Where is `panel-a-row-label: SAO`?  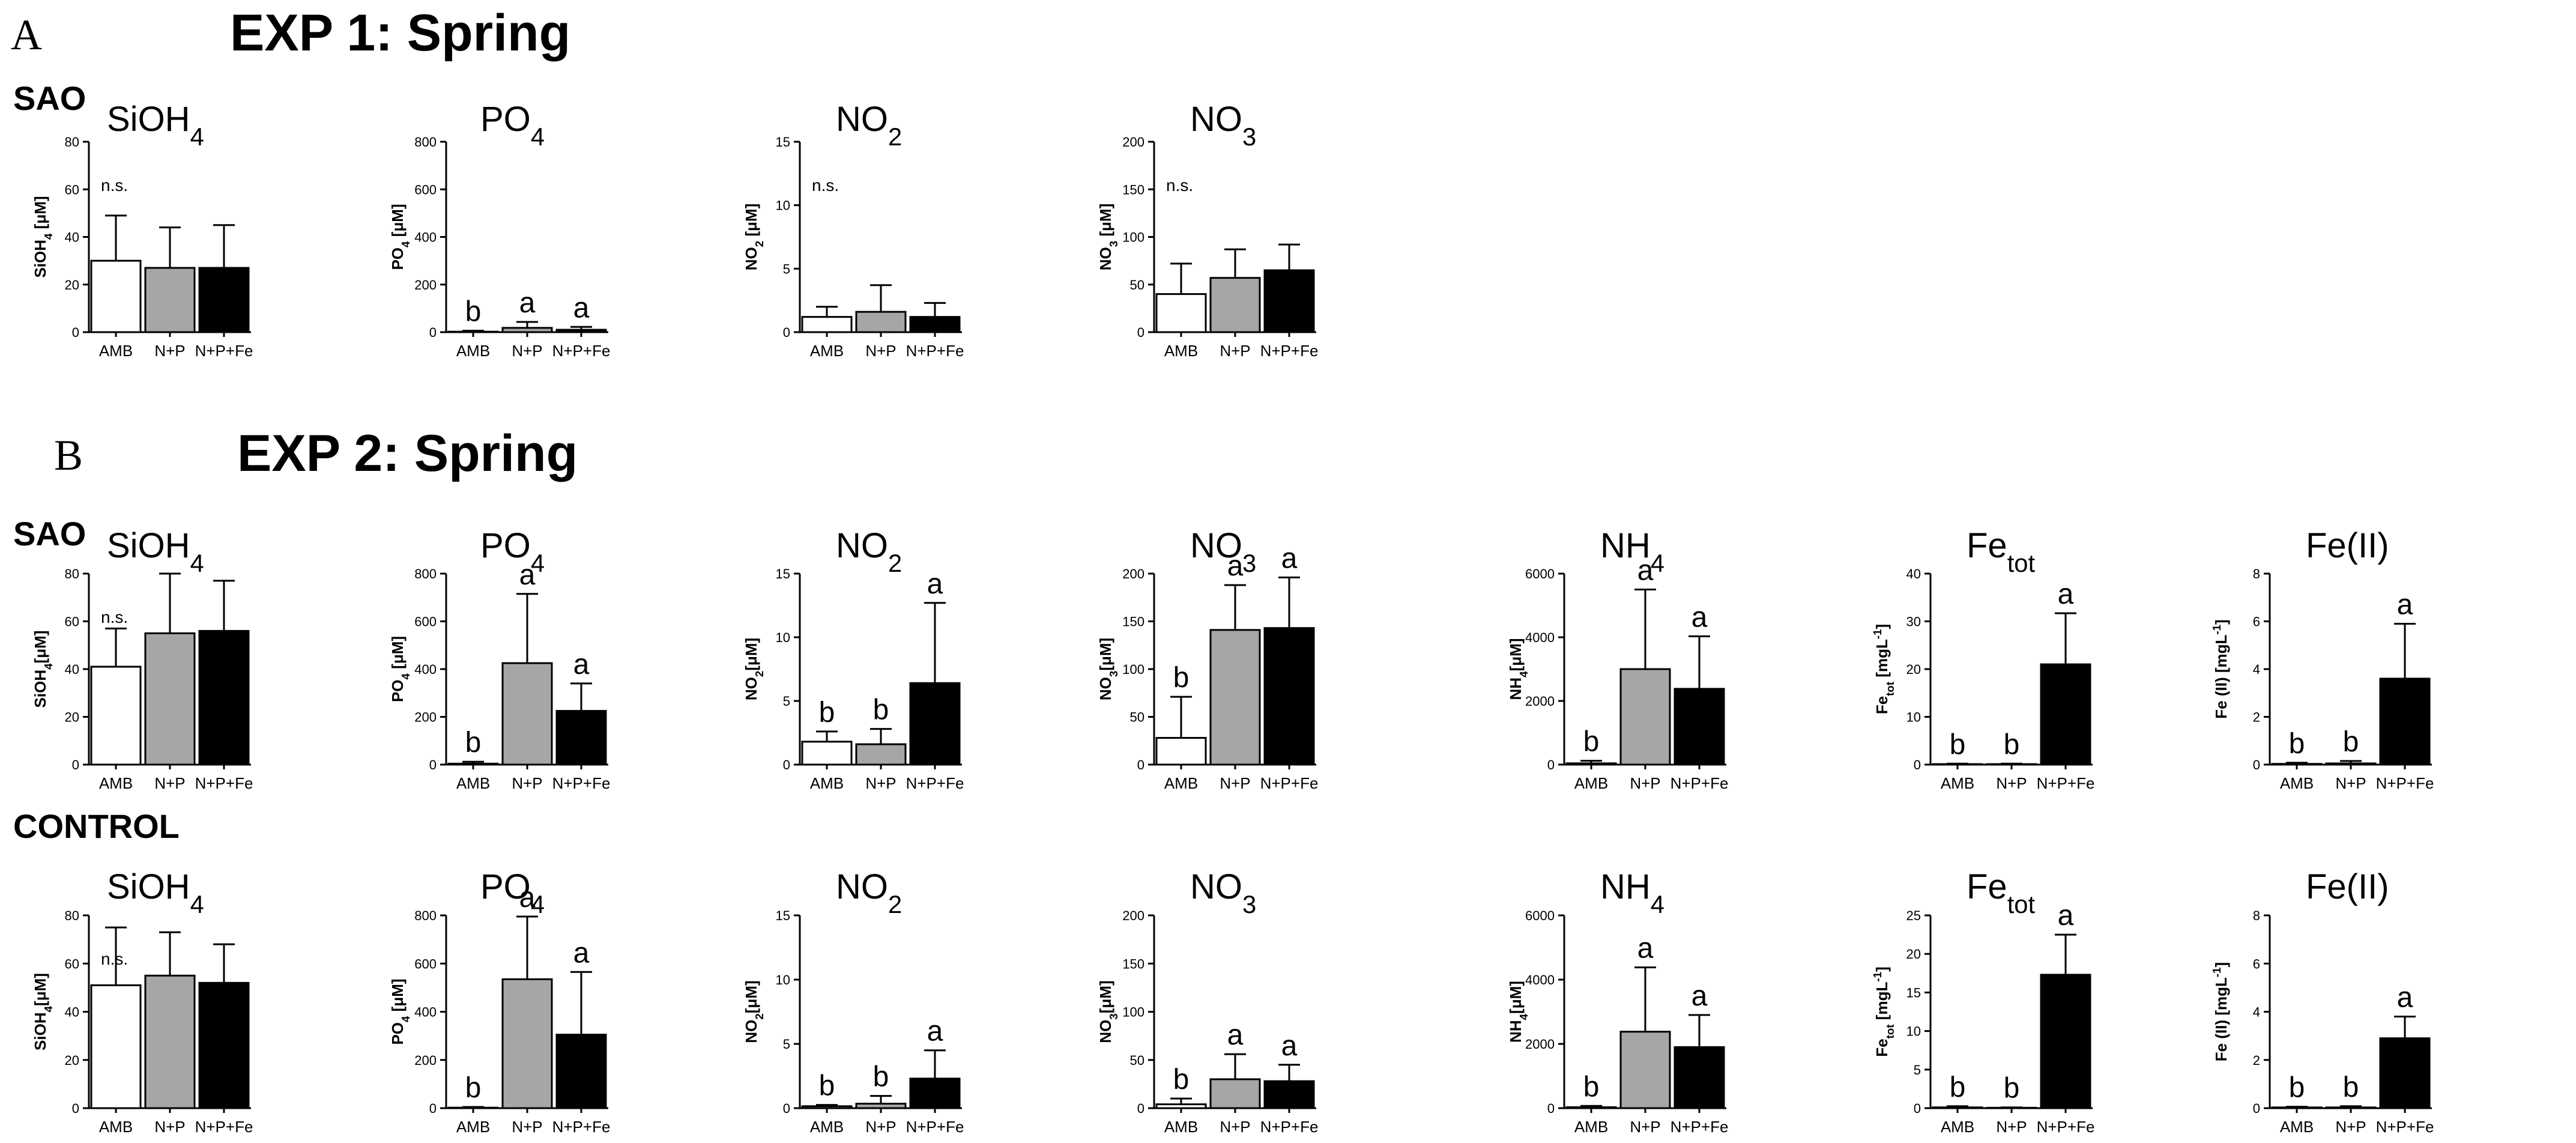
panel-a-row-label: SAO is located at coordinates (49, 98).